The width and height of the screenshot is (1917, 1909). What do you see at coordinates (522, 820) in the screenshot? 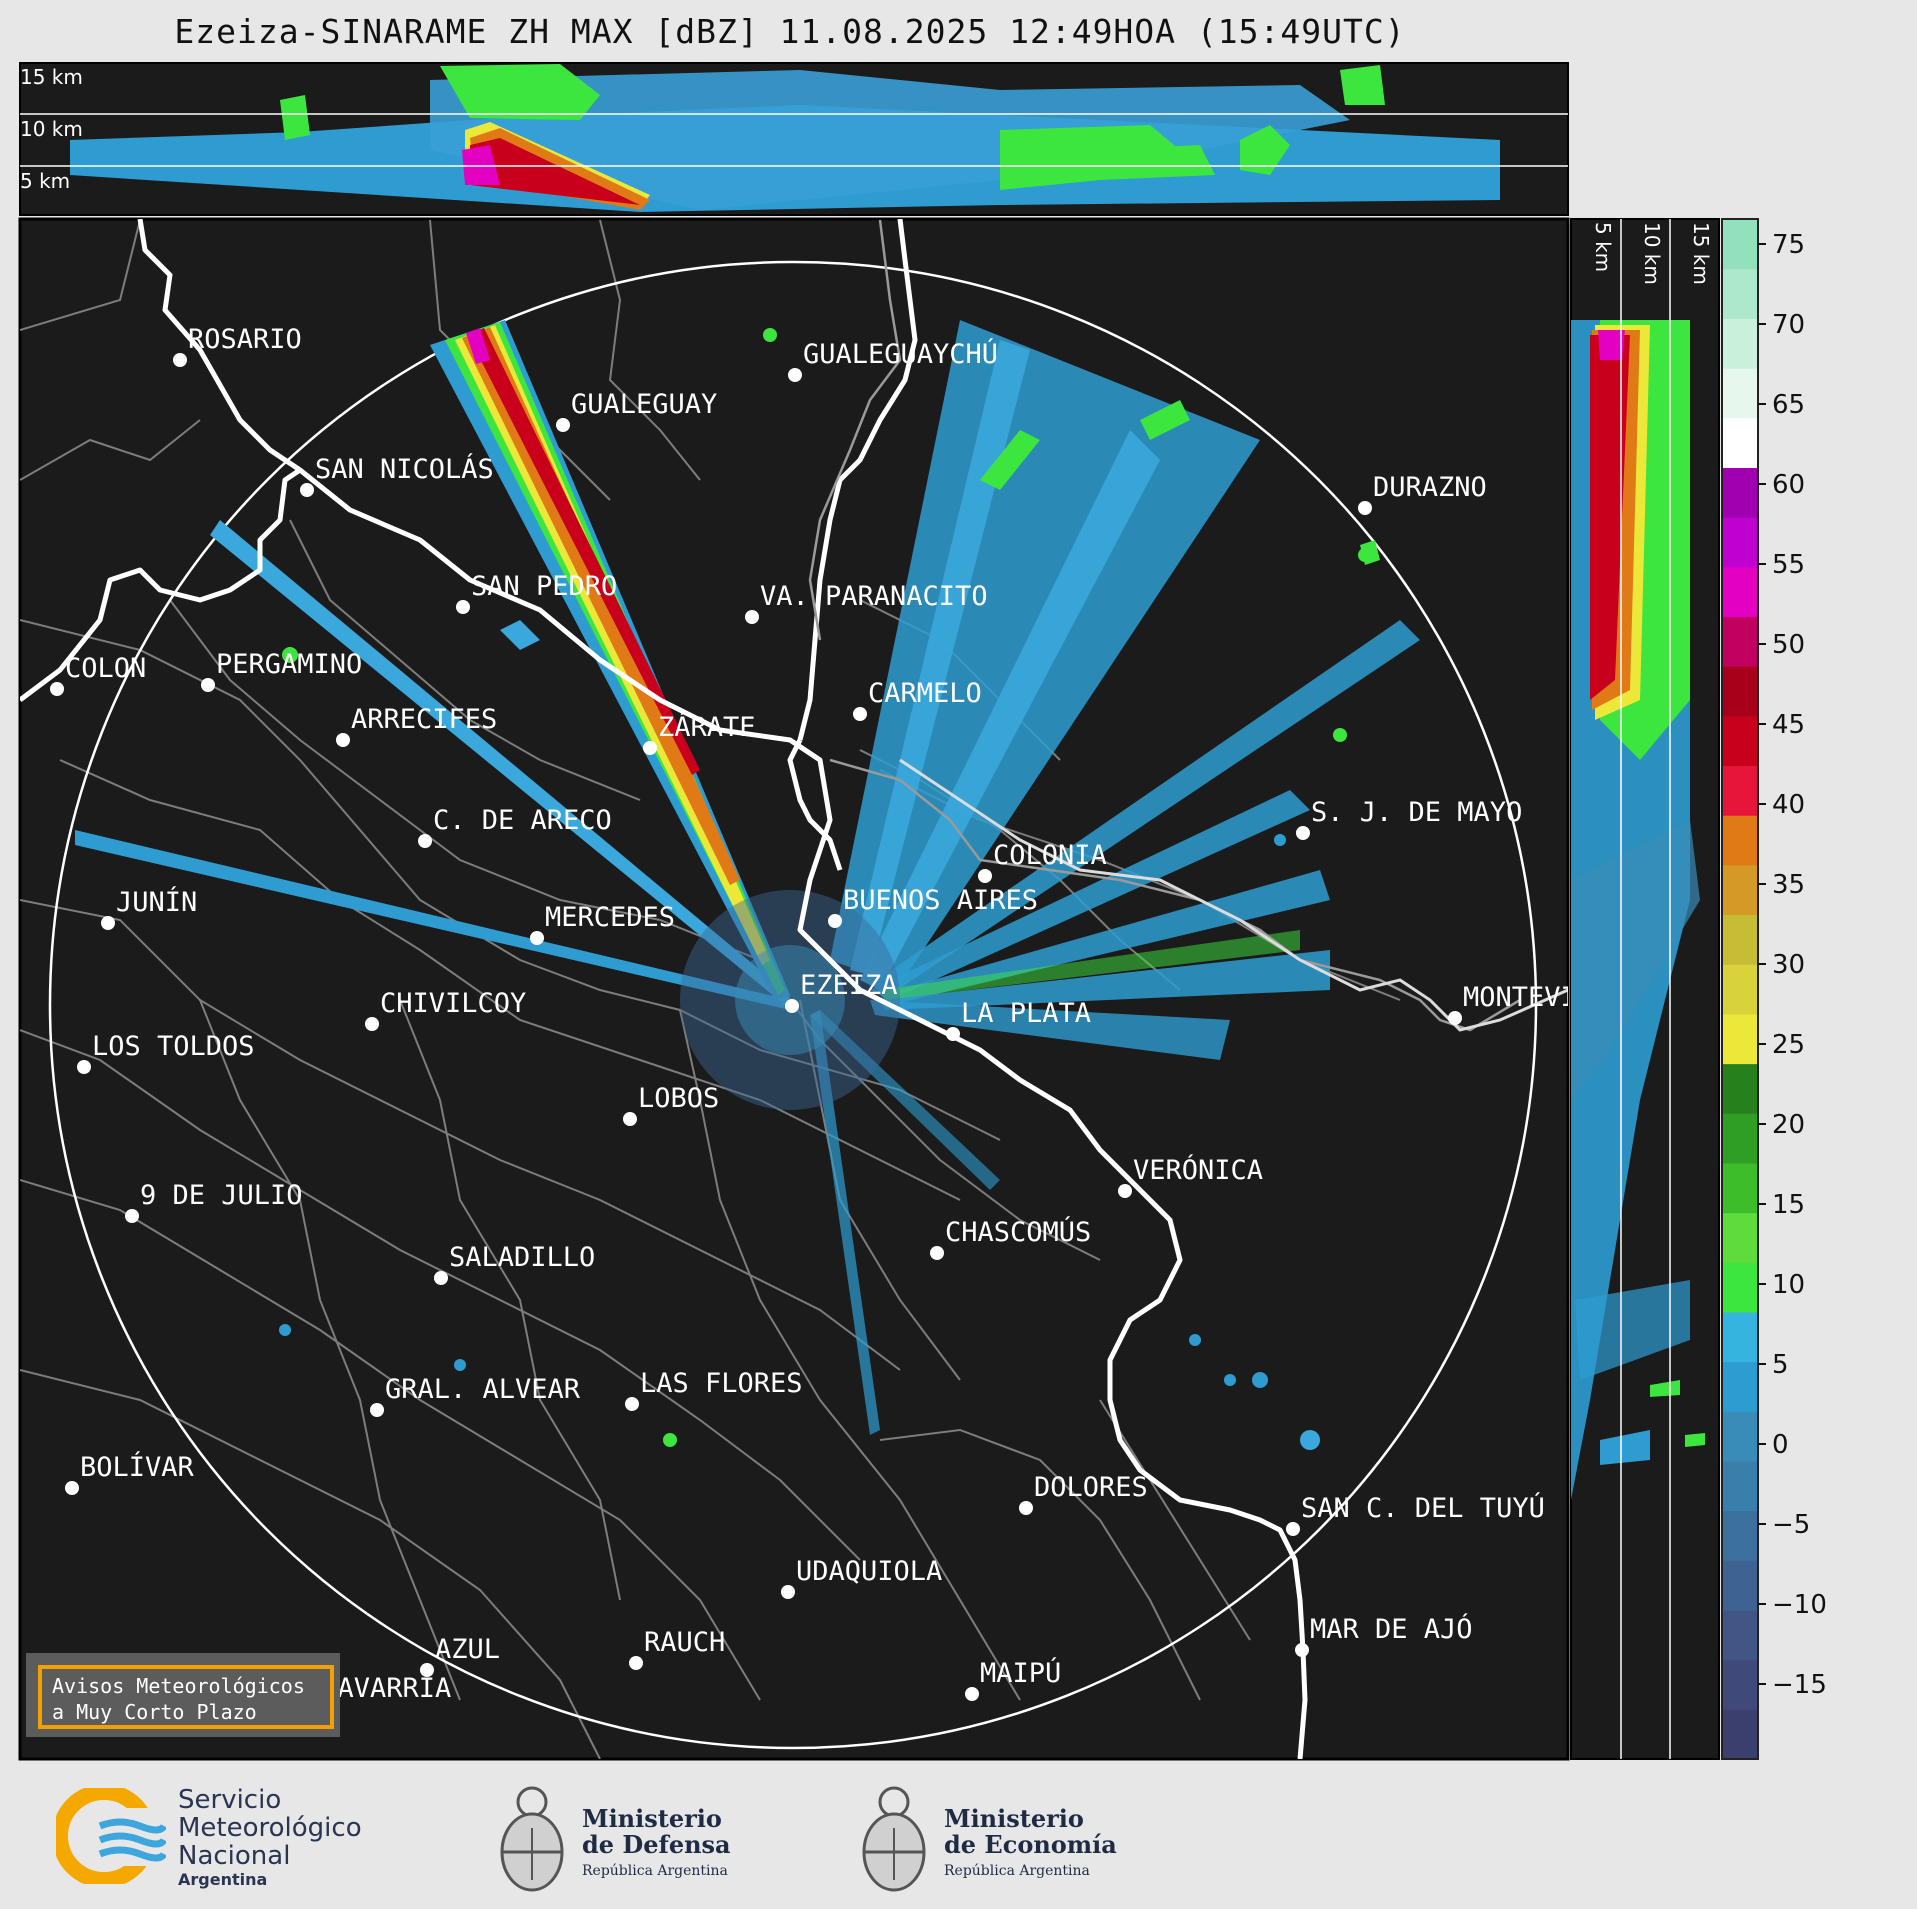
I see `city-label-c-de-areco: C. DE ARECO` at bounding box center [522, 820].